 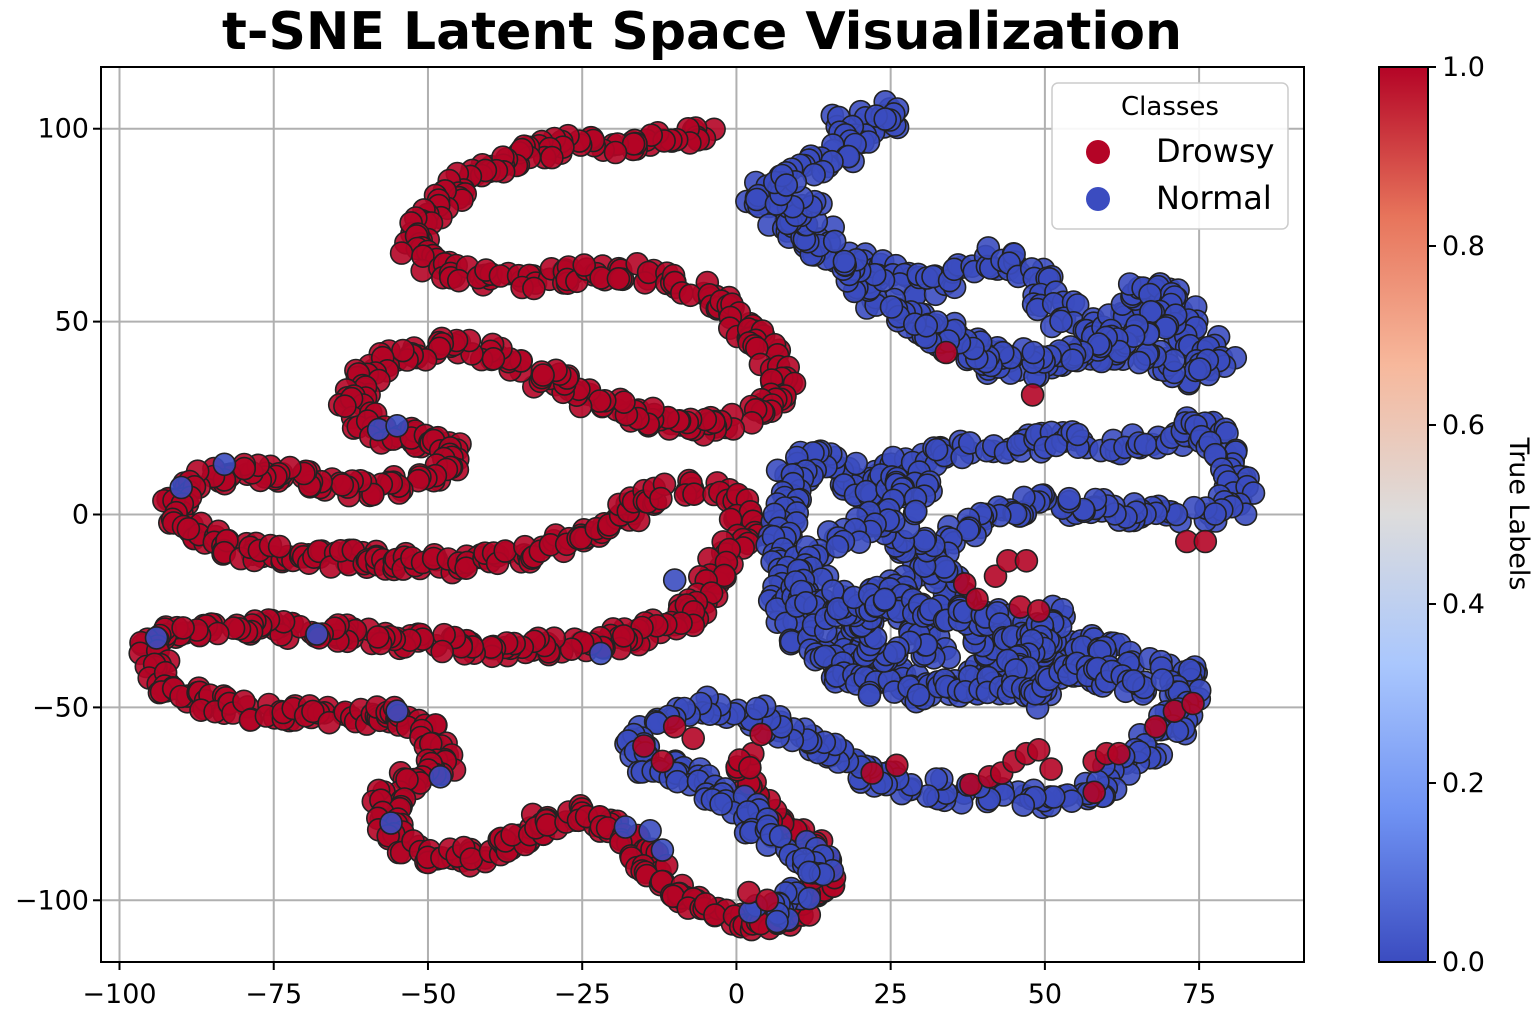 What do you see at coordinates (1045, 994) in the screenshot?
I see `x-tick-label: 50` at bounding box center [1045, 994].